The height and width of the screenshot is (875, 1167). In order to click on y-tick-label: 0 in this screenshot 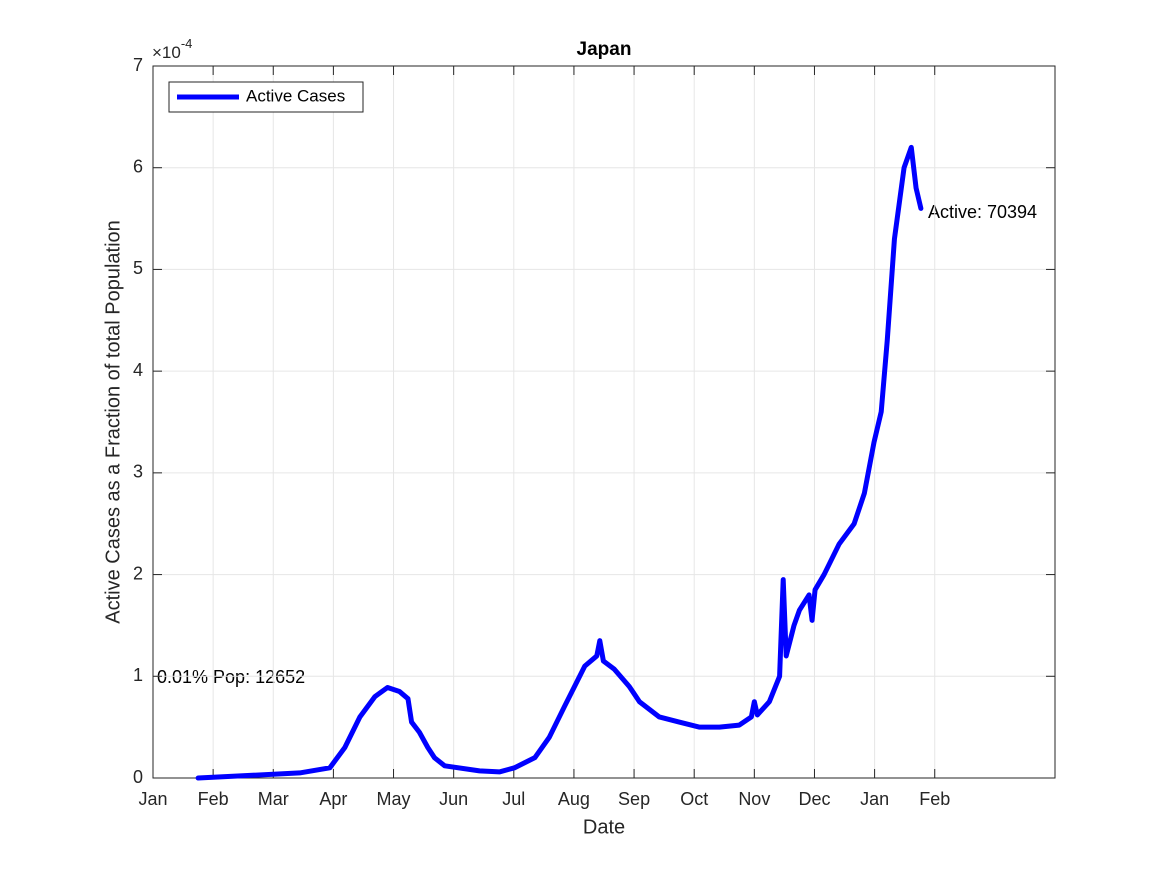, I will do `click(138, 777)`.